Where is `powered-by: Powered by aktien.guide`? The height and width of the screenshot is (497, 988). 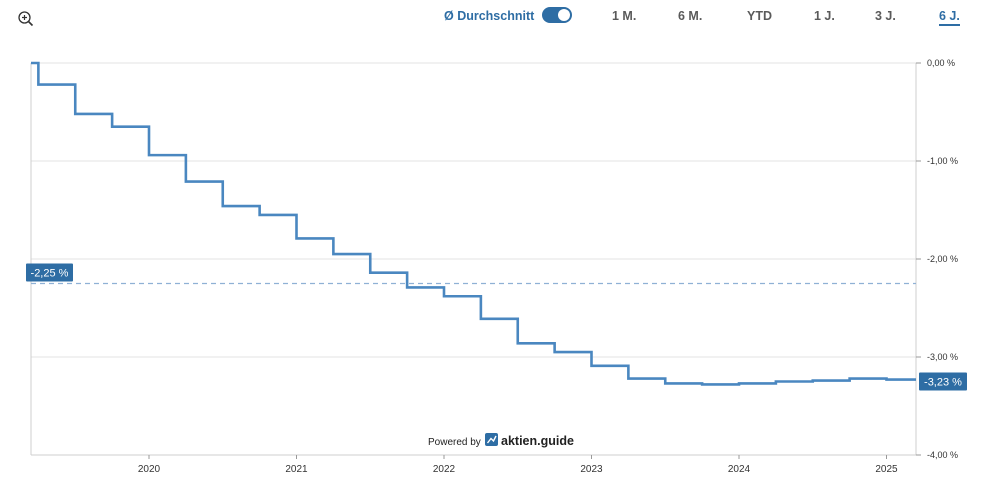
powered-by: Powered by aktien.guide is located at coordinates (501, 440).